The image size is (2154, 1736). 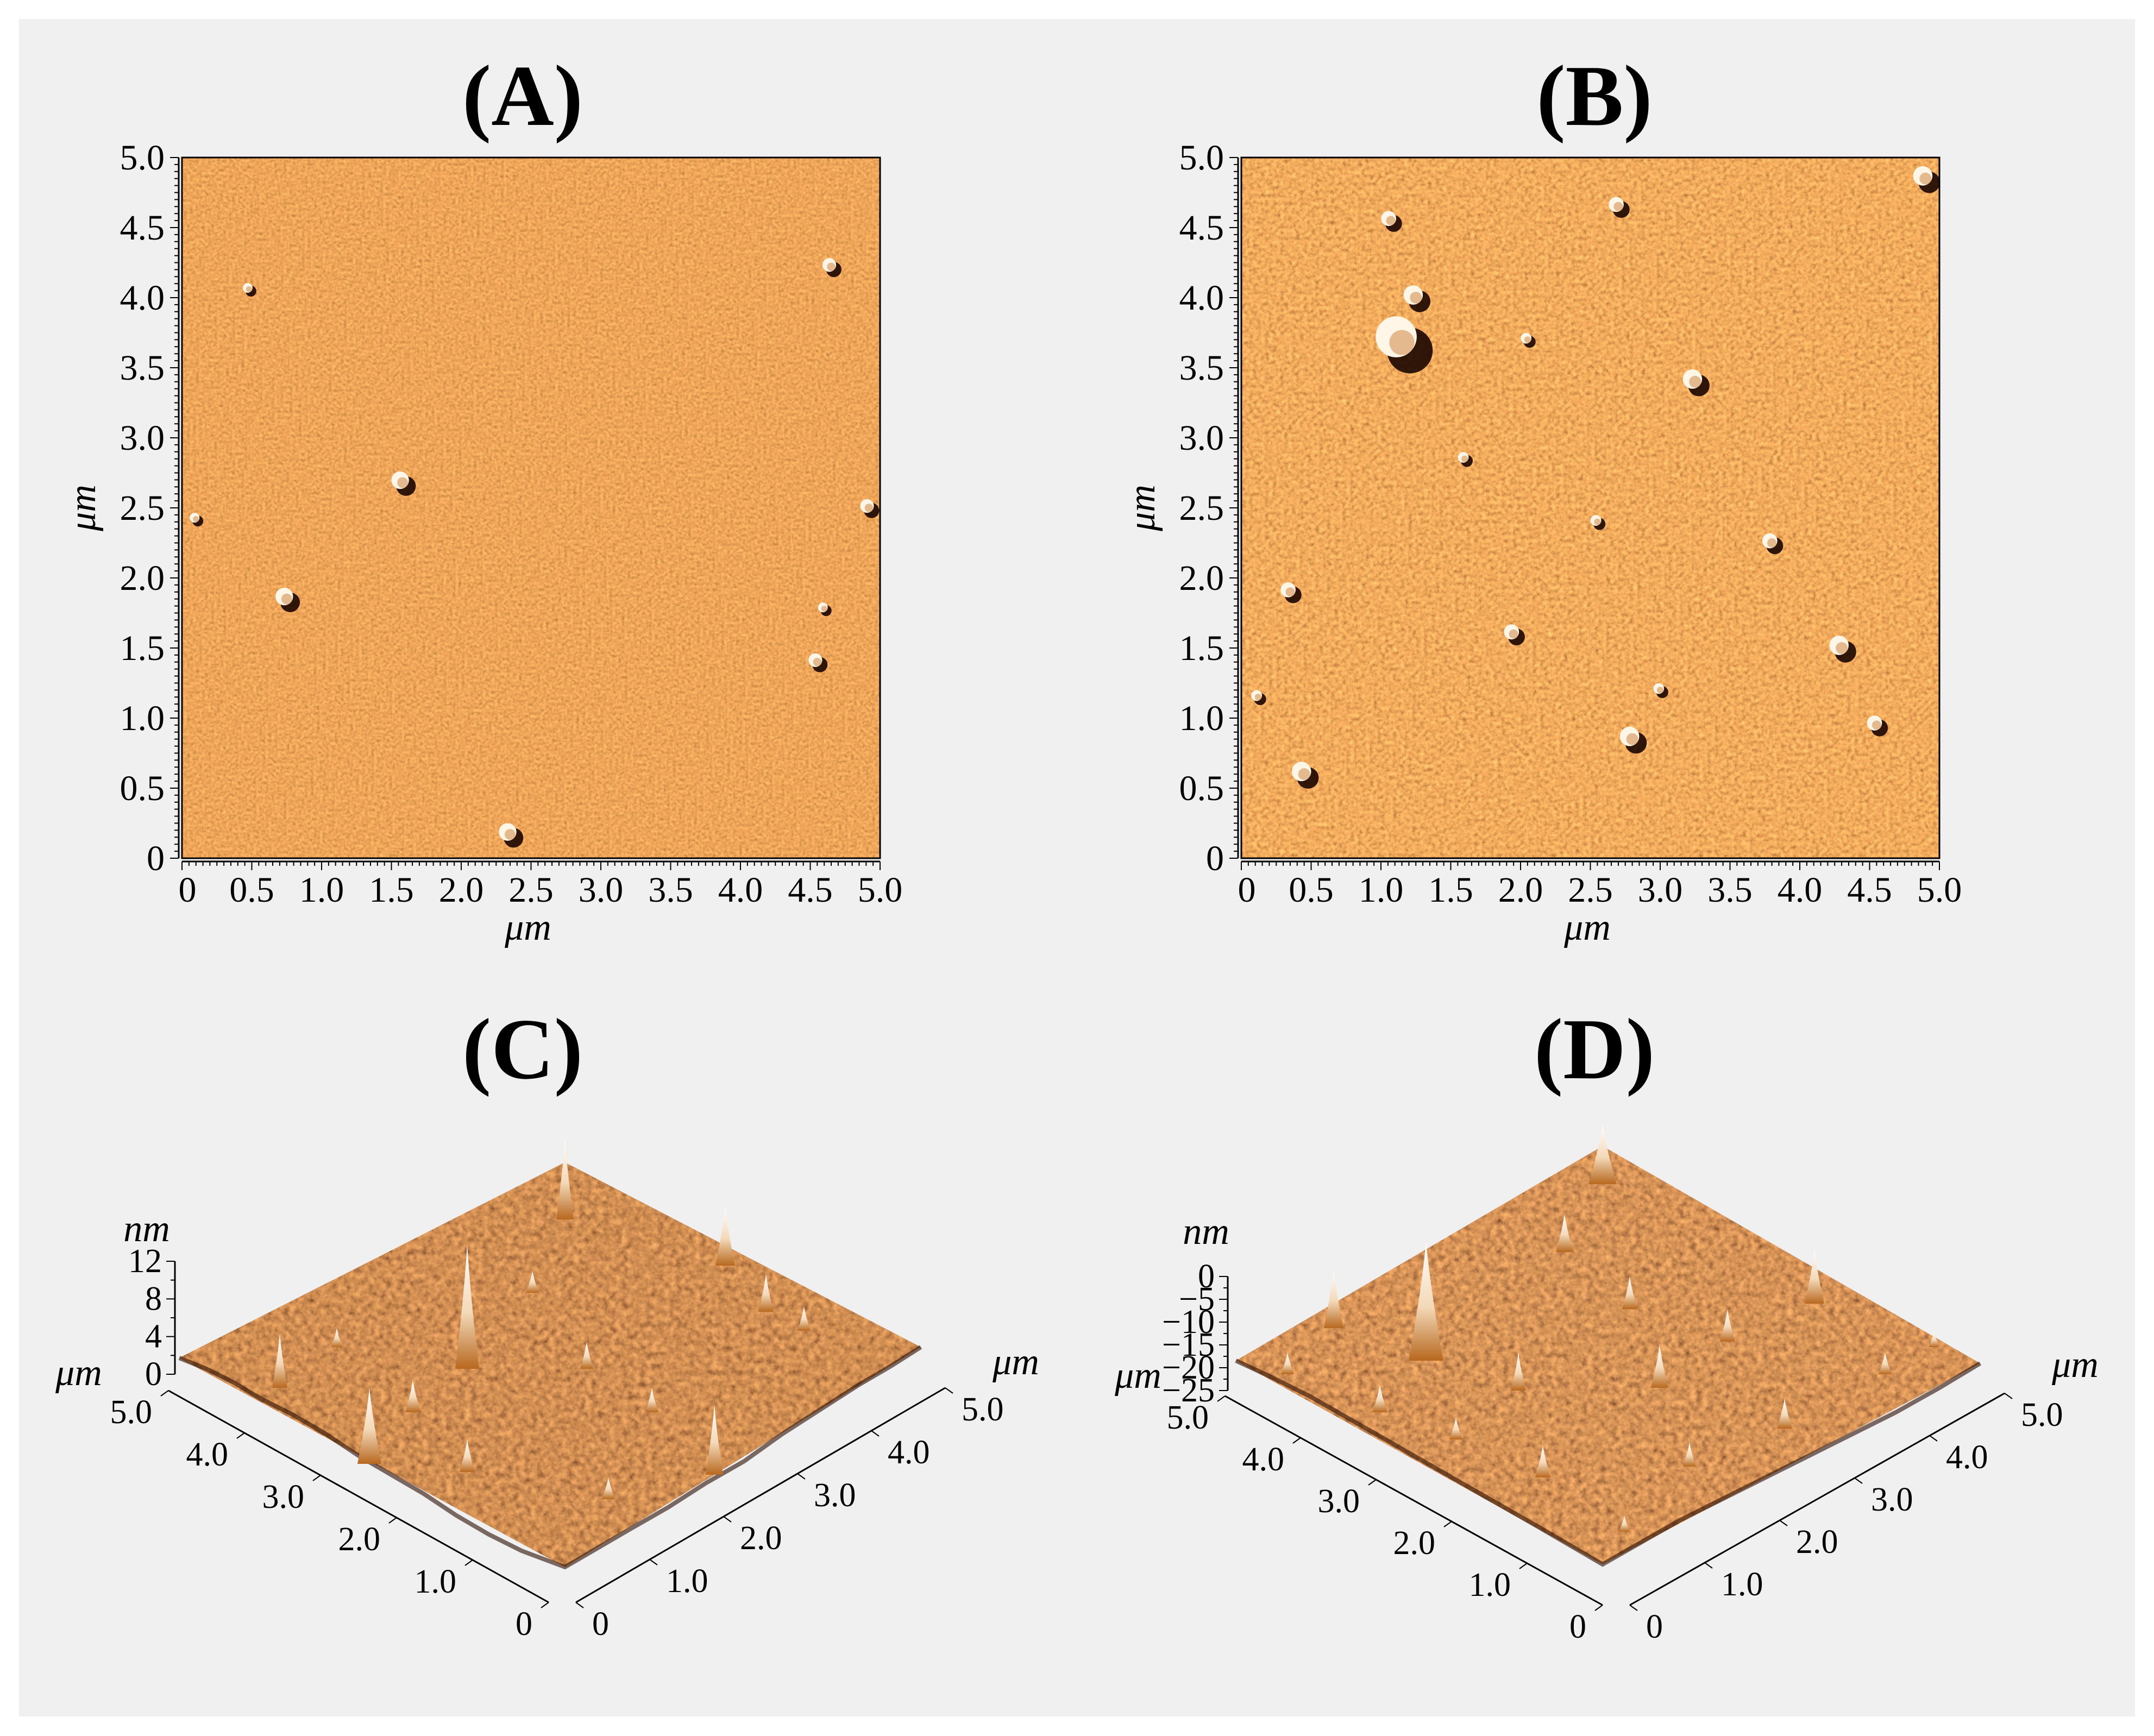 What do you see at coordinates (1610, 1328) in the screenshot?
I see `panel-d-height-peaks` at bounding box center [1610, 1328].